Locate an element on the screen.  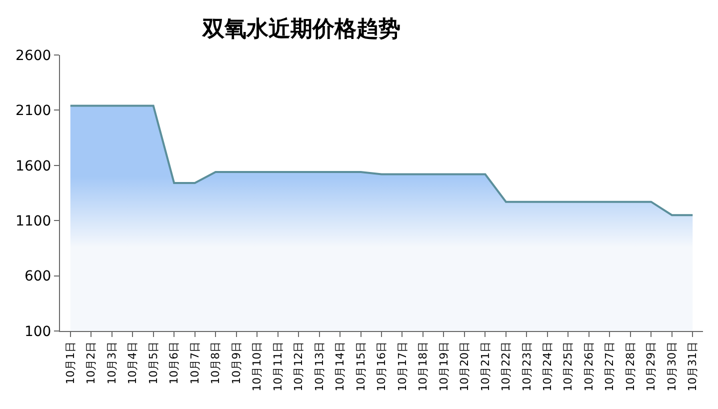
chart-title: 双氧水近期价格趋势 is located at coordinates (301, 29).